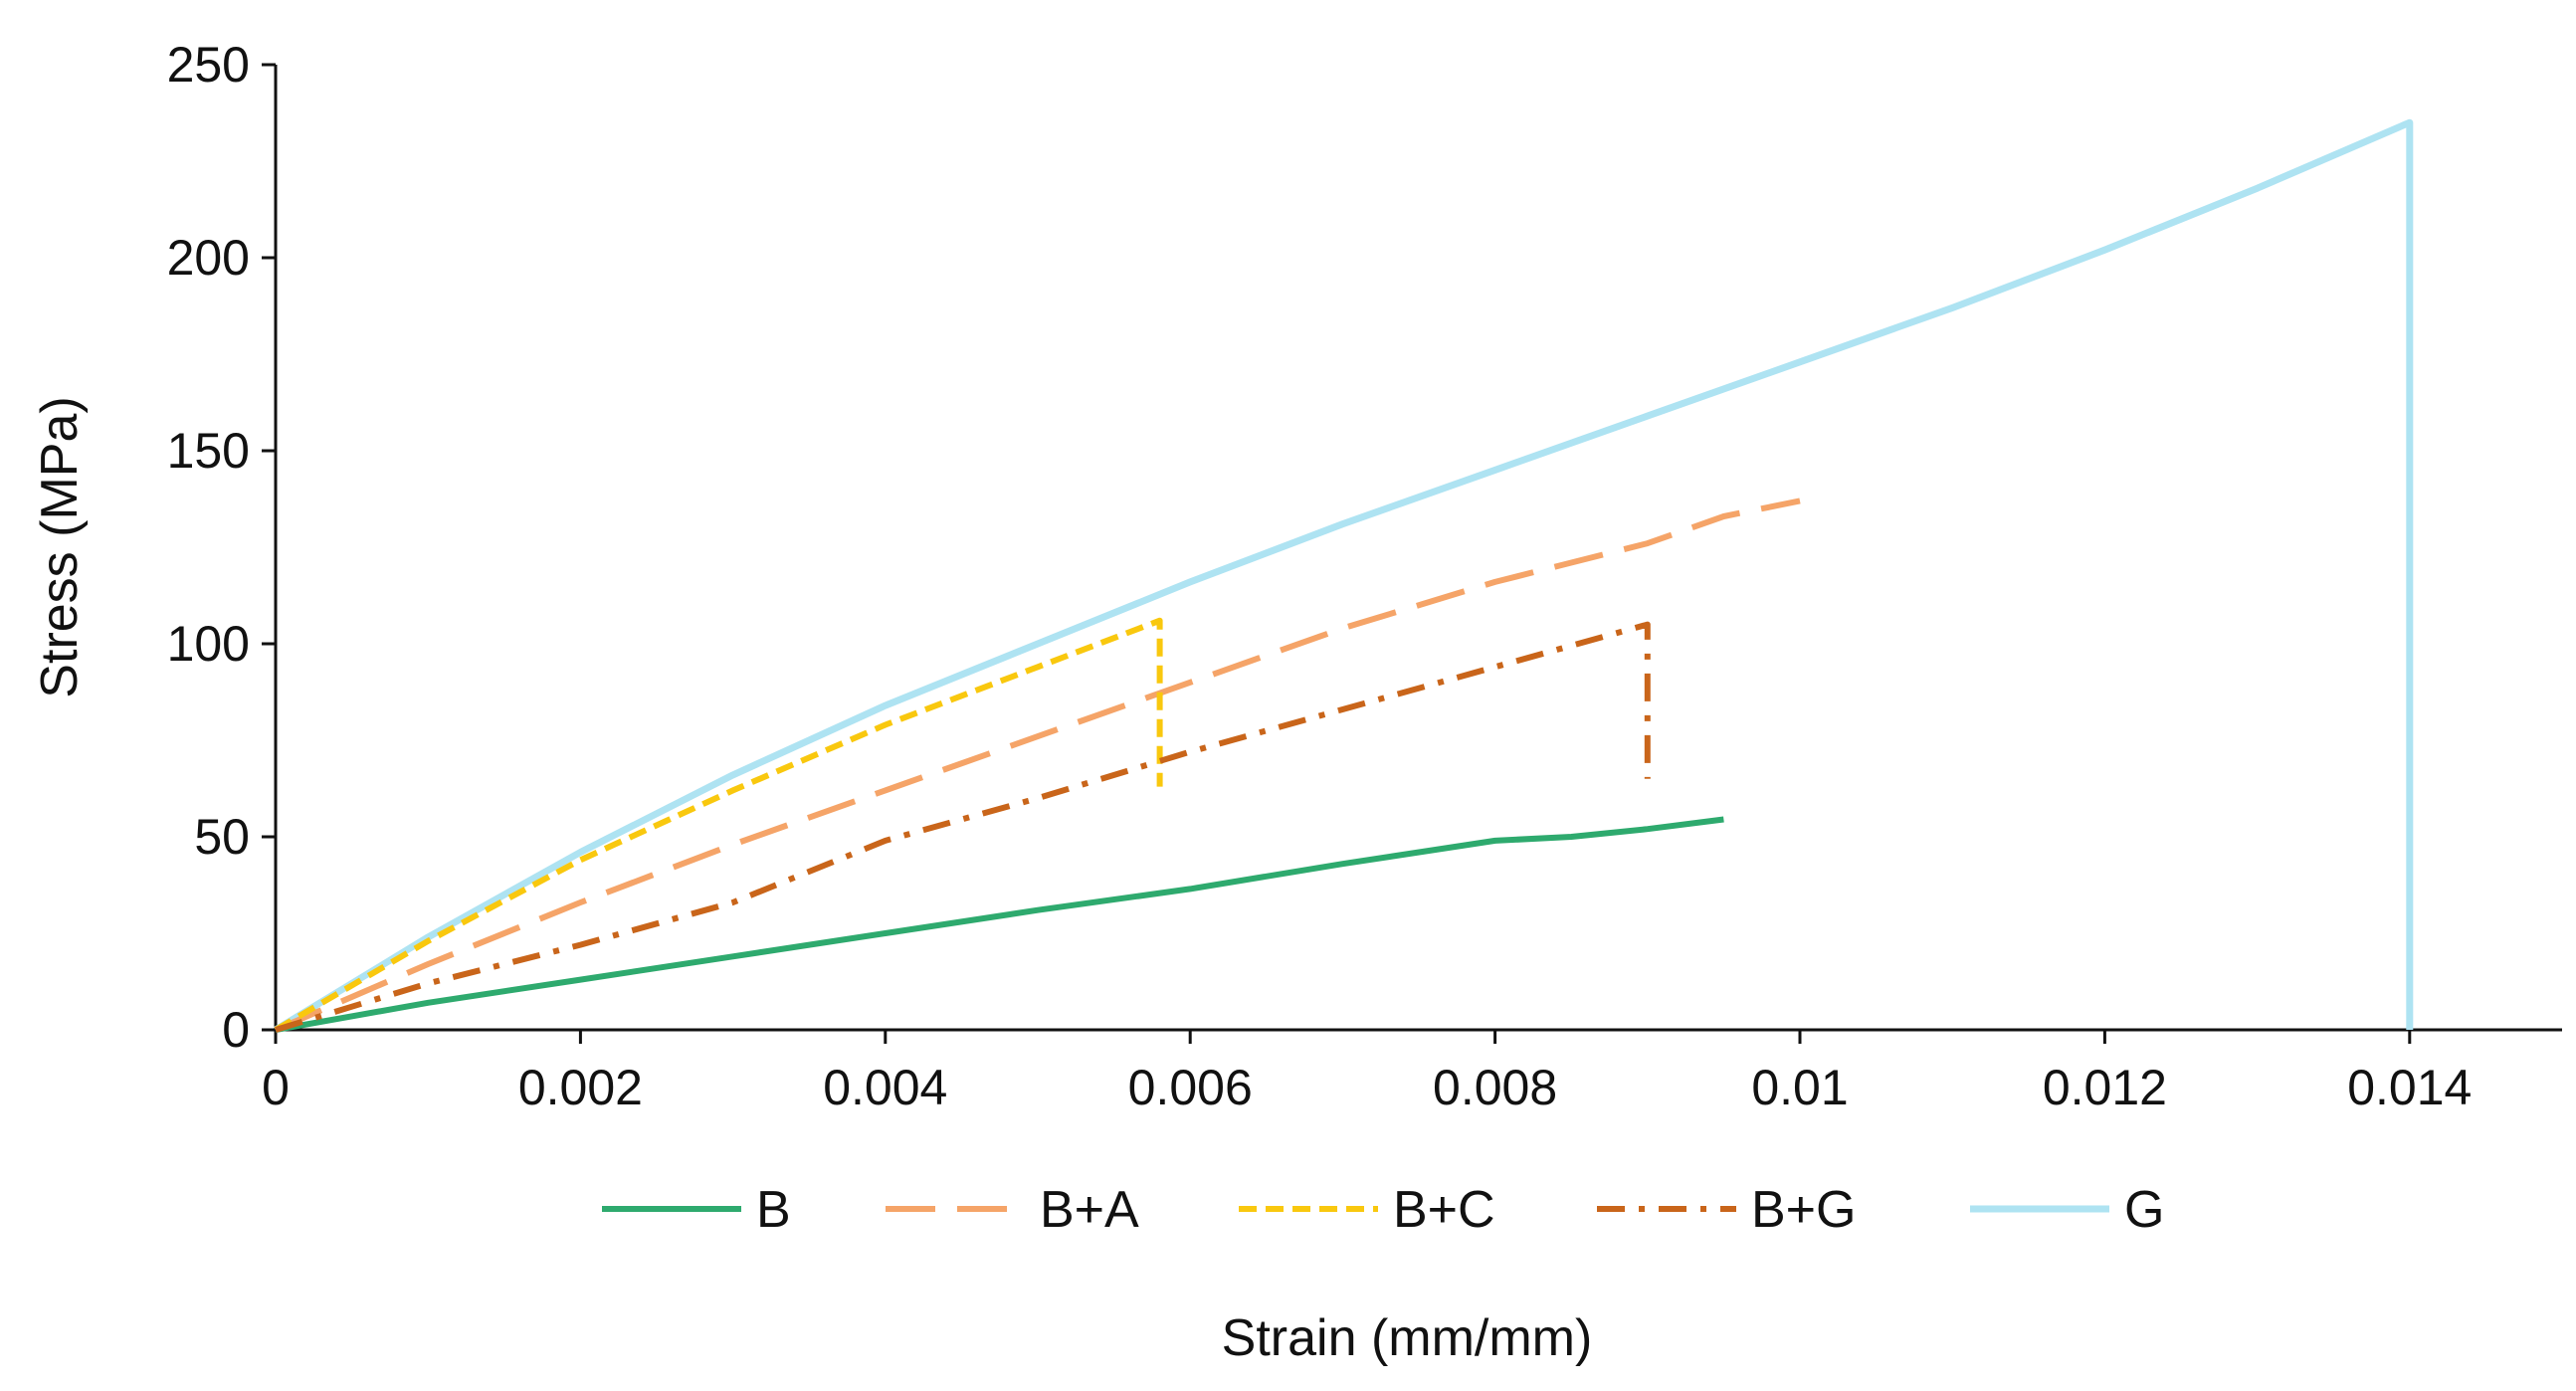 The image size is (2576, 1391). I want to click on x-tick-label: 0.014, so click(2409, 1087).